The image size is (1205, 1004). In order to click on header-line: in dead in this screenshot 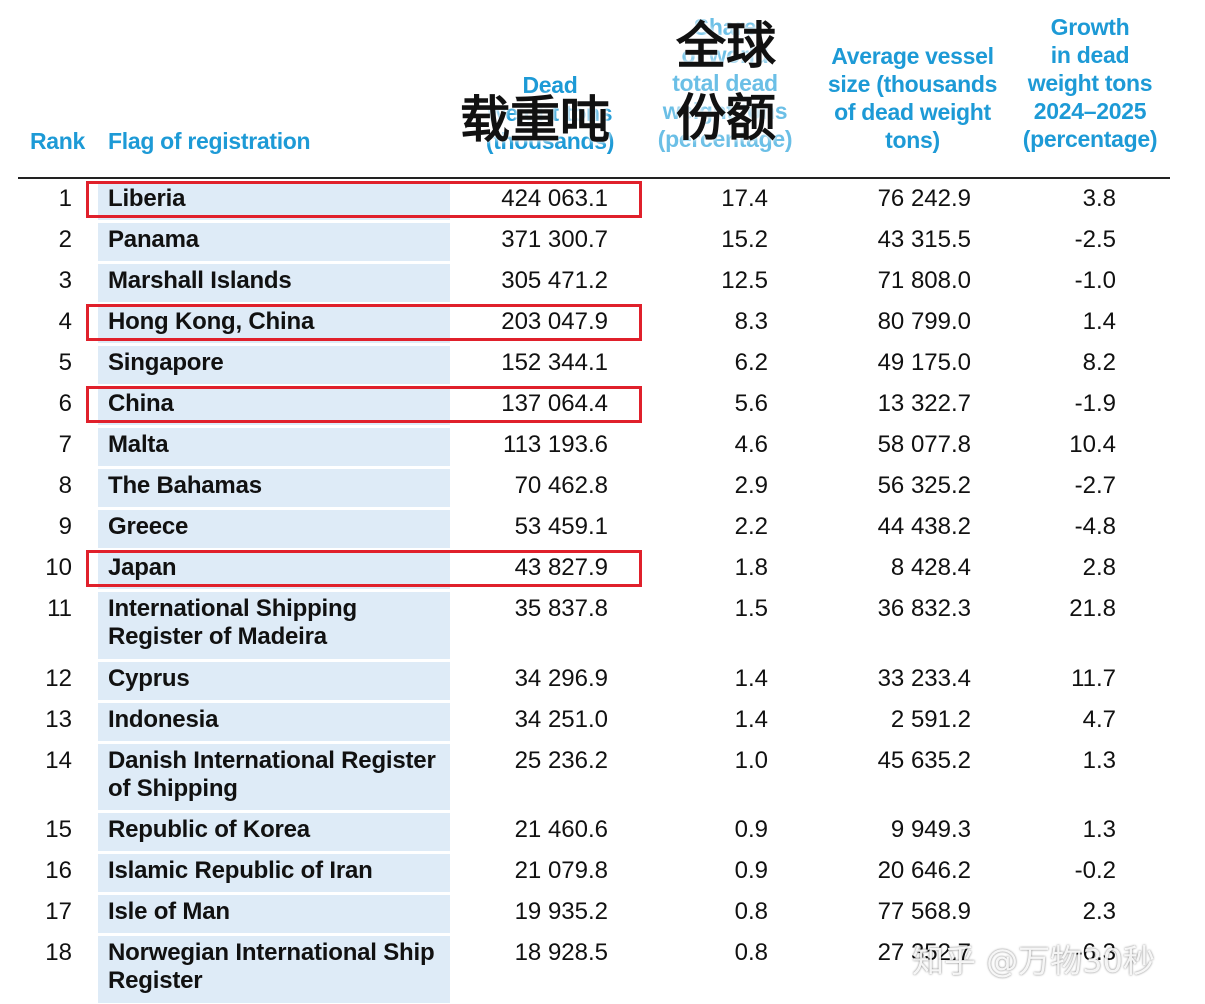, I will do `click(1090, 55)`.